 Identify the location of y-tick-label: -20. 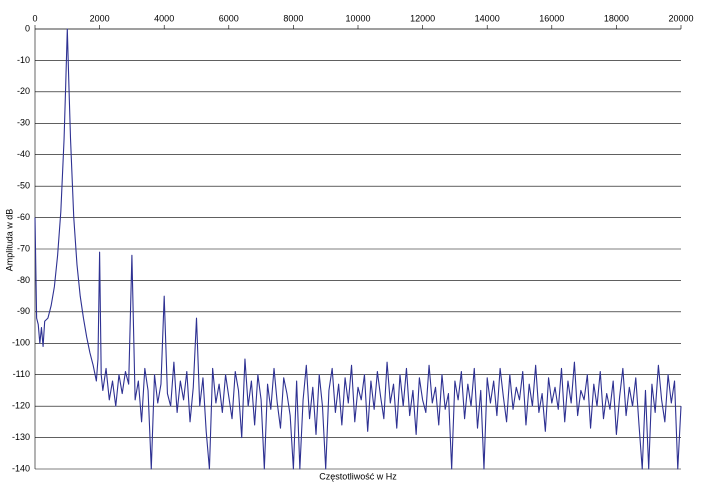
(23, 91).